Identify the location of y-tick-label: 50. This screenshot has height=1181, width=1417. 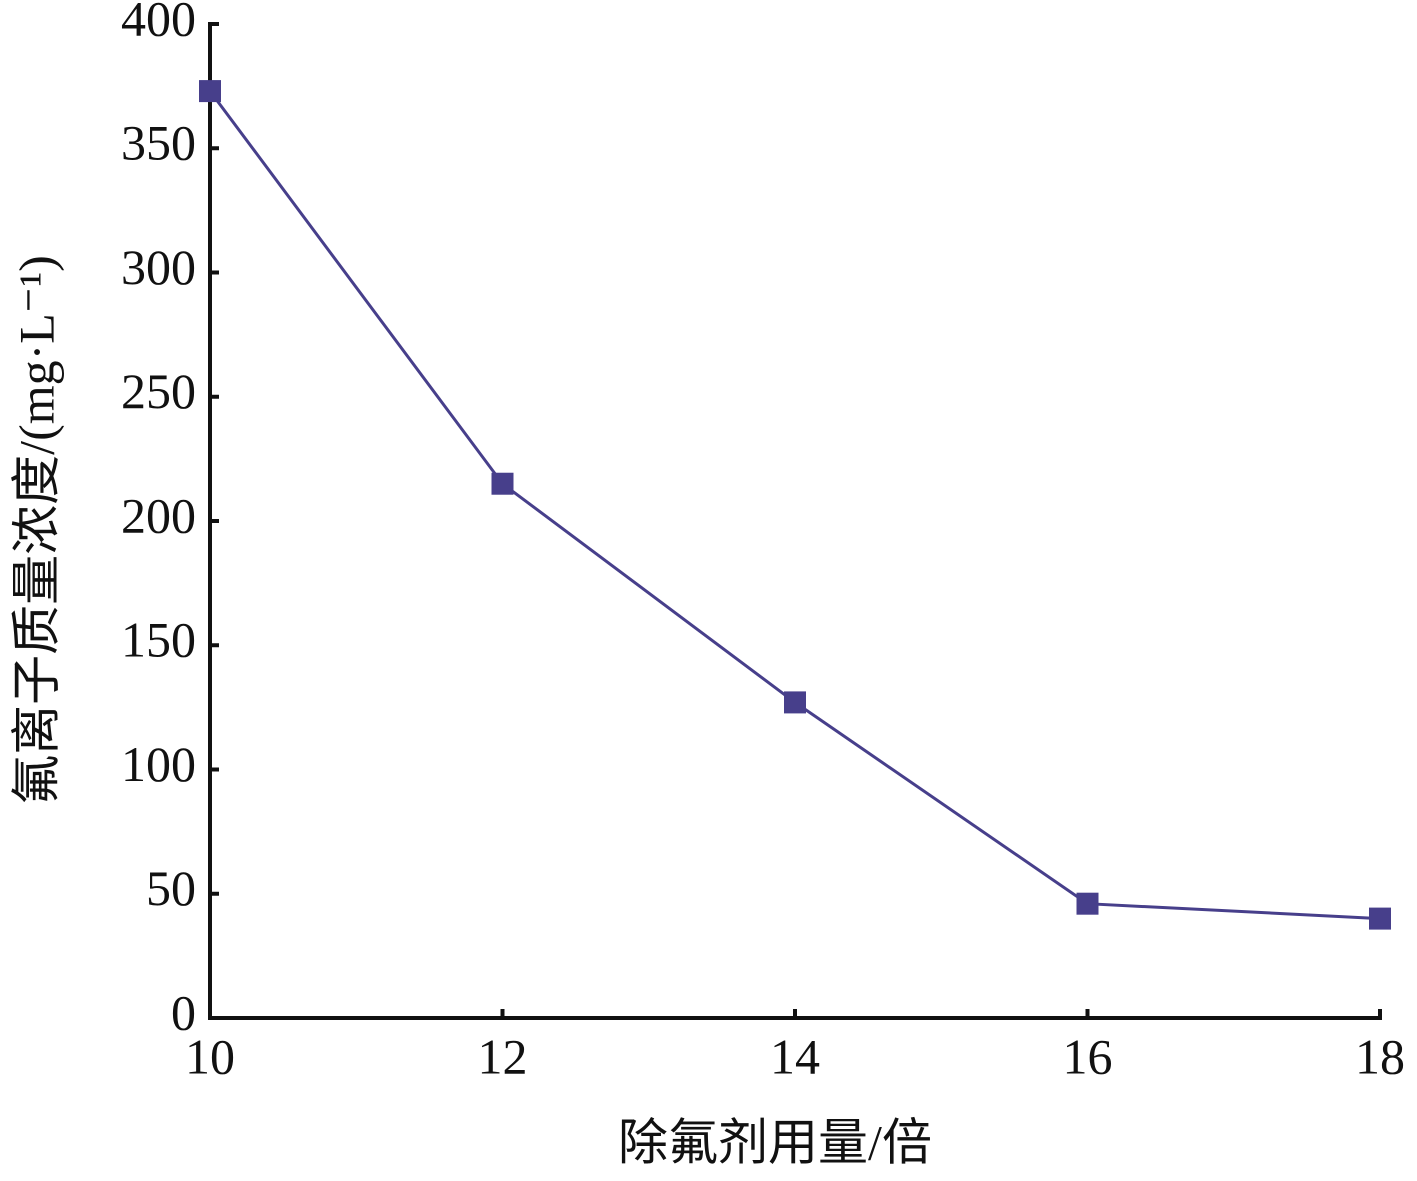
(171, 888).